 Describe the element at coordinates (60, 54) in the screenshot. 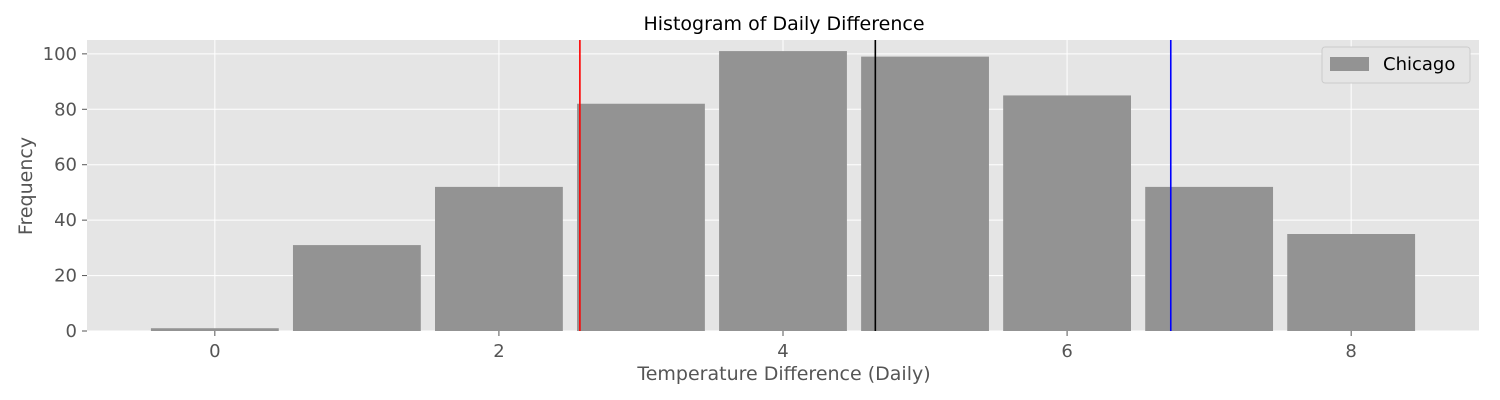

I see `y-tick-label: 100` at that location.